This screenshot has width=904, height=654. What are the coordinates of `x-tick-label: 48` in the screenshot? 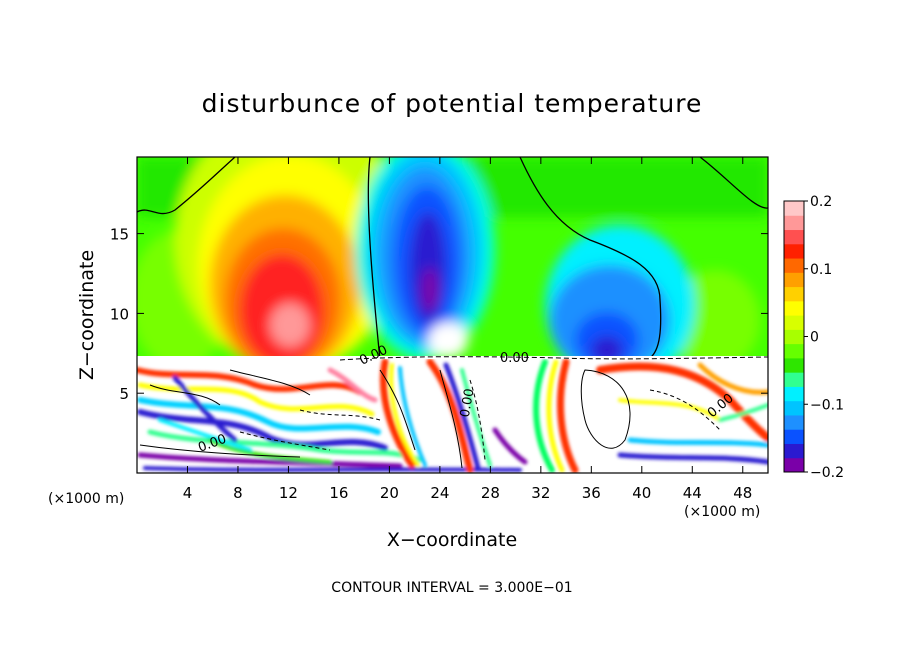 It's located at (742, 493).